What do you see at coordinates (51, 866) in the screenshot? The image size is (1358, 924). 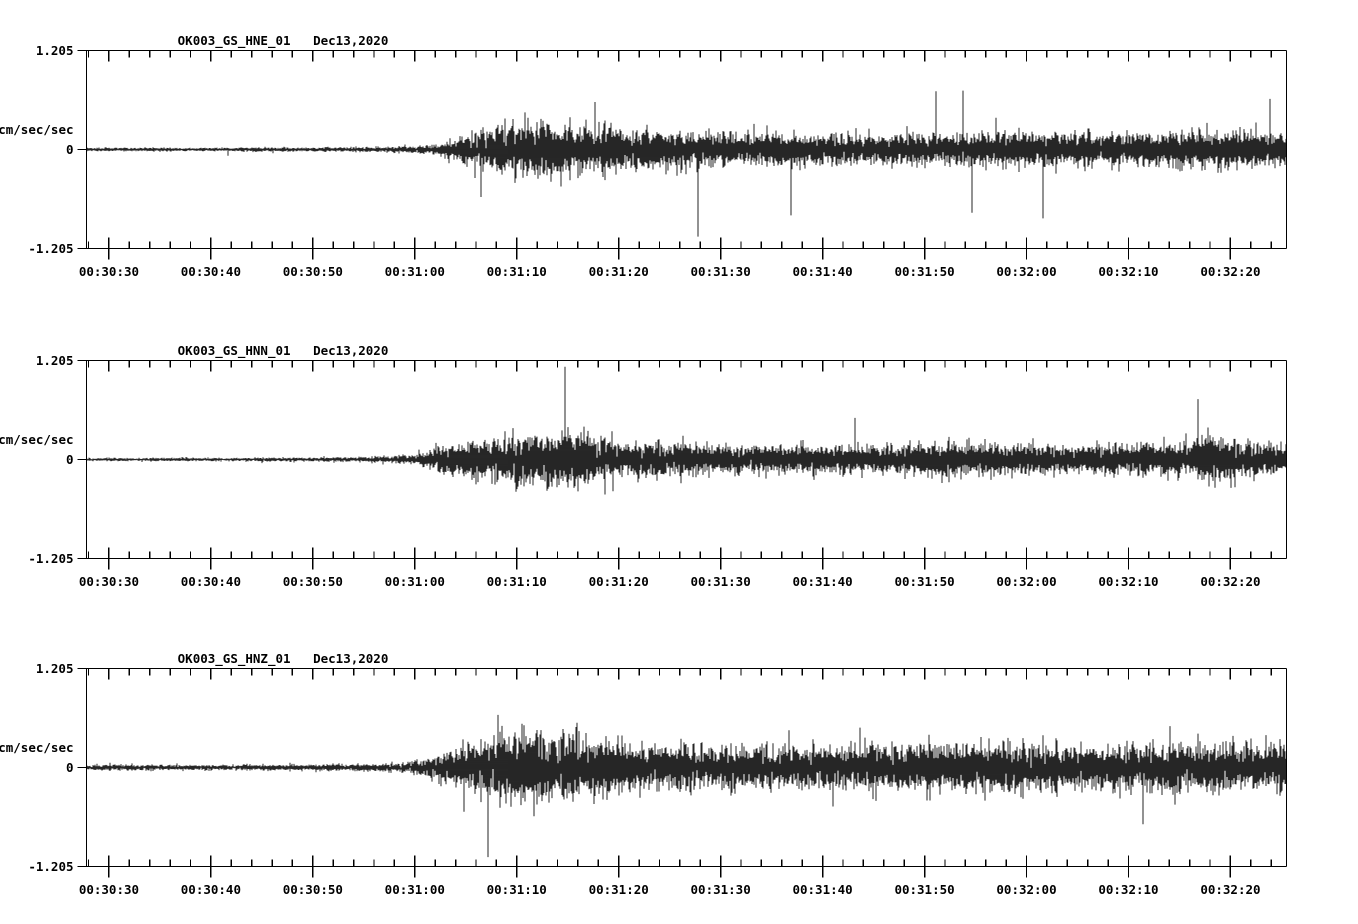 I see `panel-hnz-ytick-min: -1.205` at bounding box center [51, 866].